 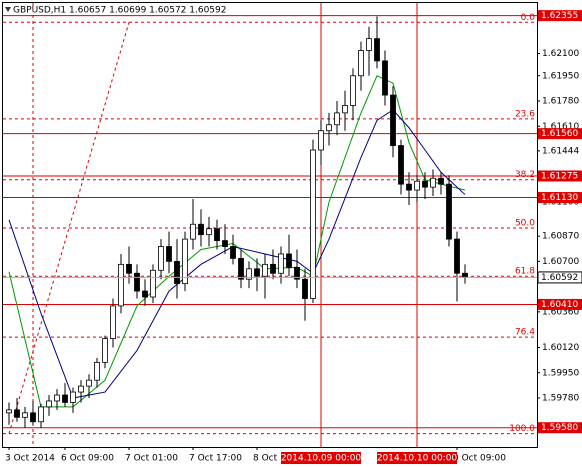 What do you see at coordinates (87, 459) in the screenshot?
I see `x-tick-label: 6 Oct 09:00` at bounding box center [87, 459].